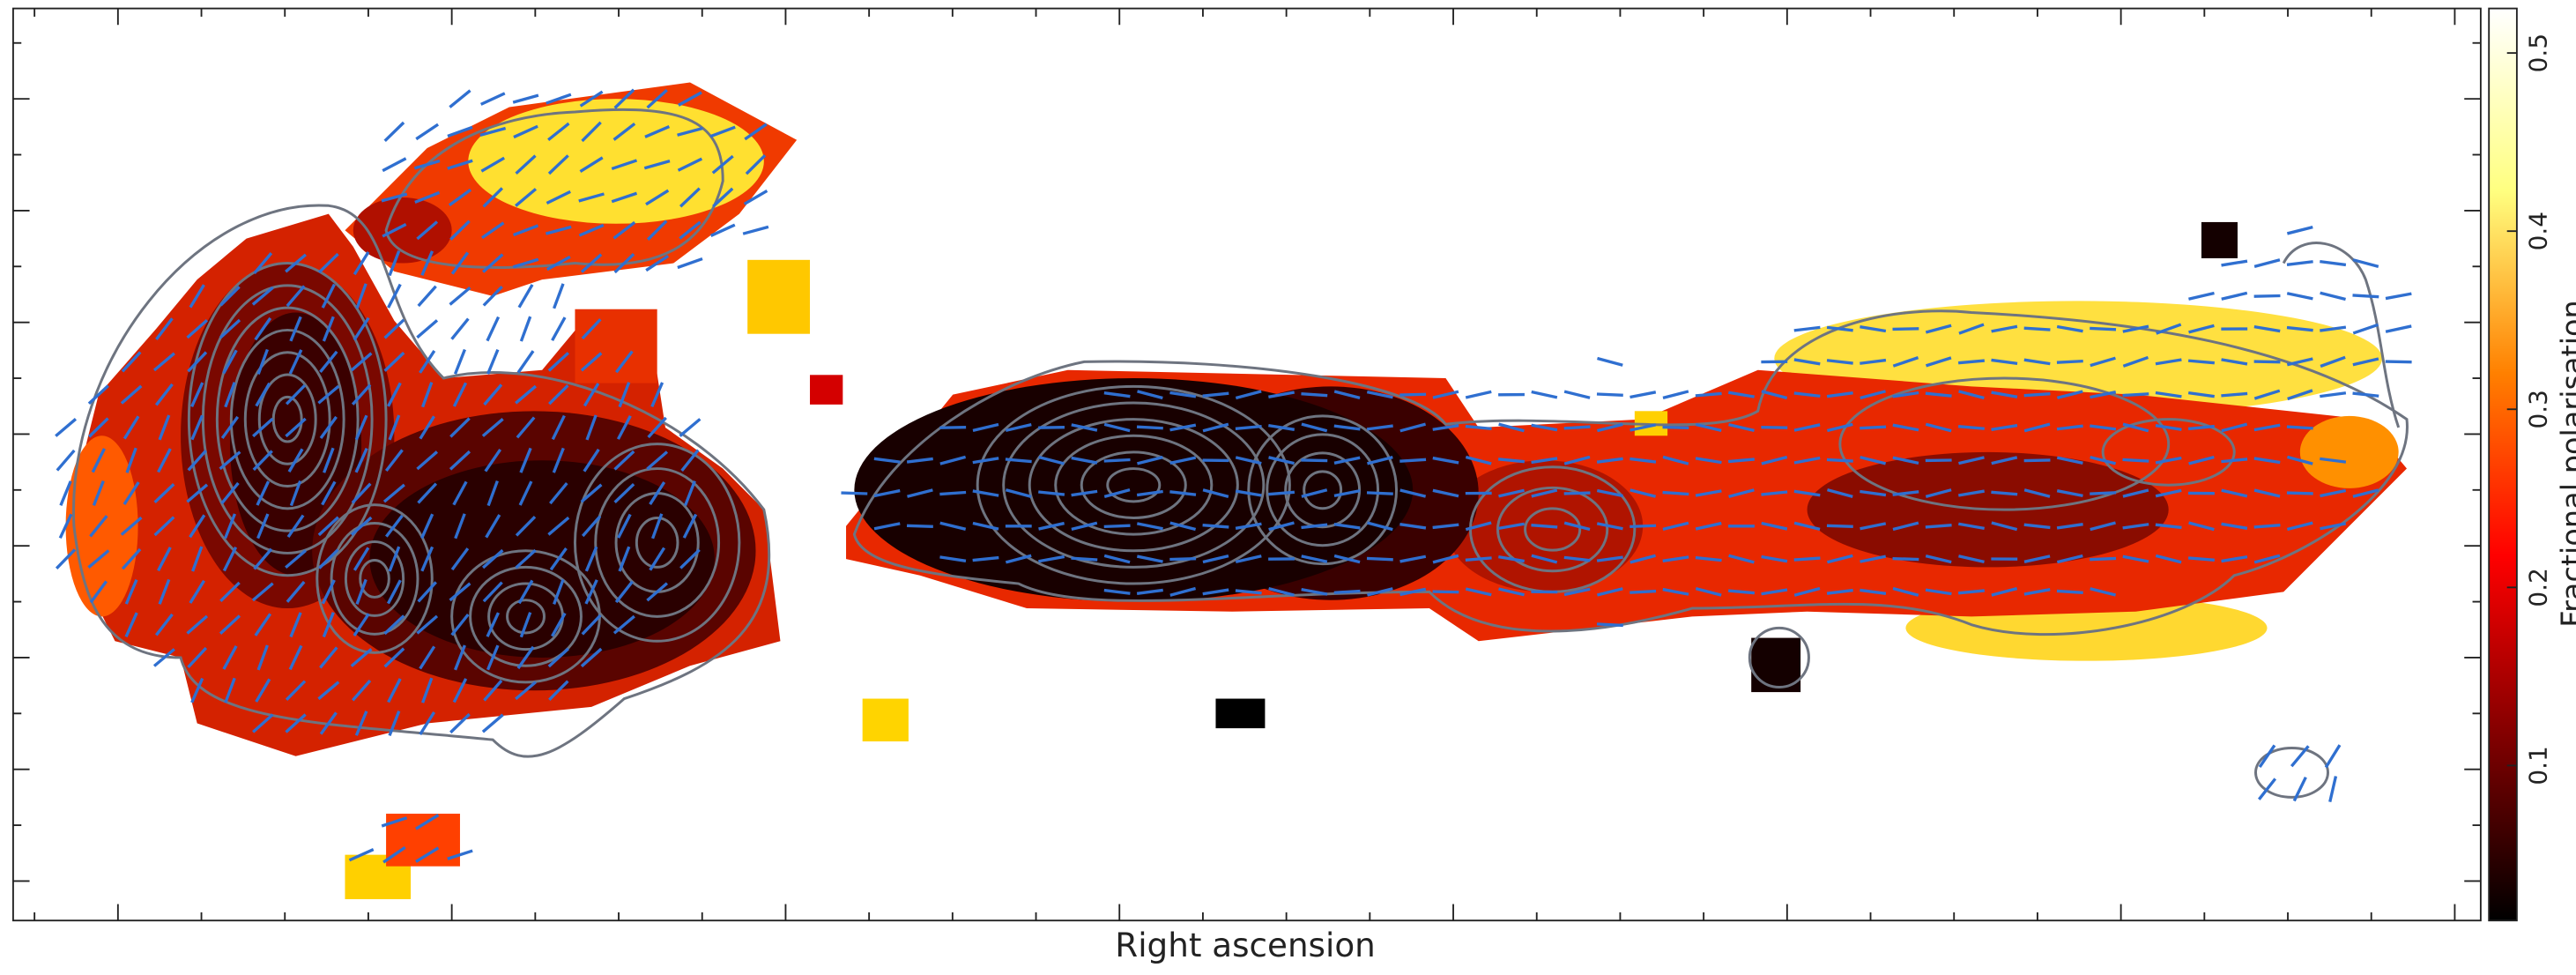  I want to click on colorbar-label: Fractional polarisation, so click(2565, 464).